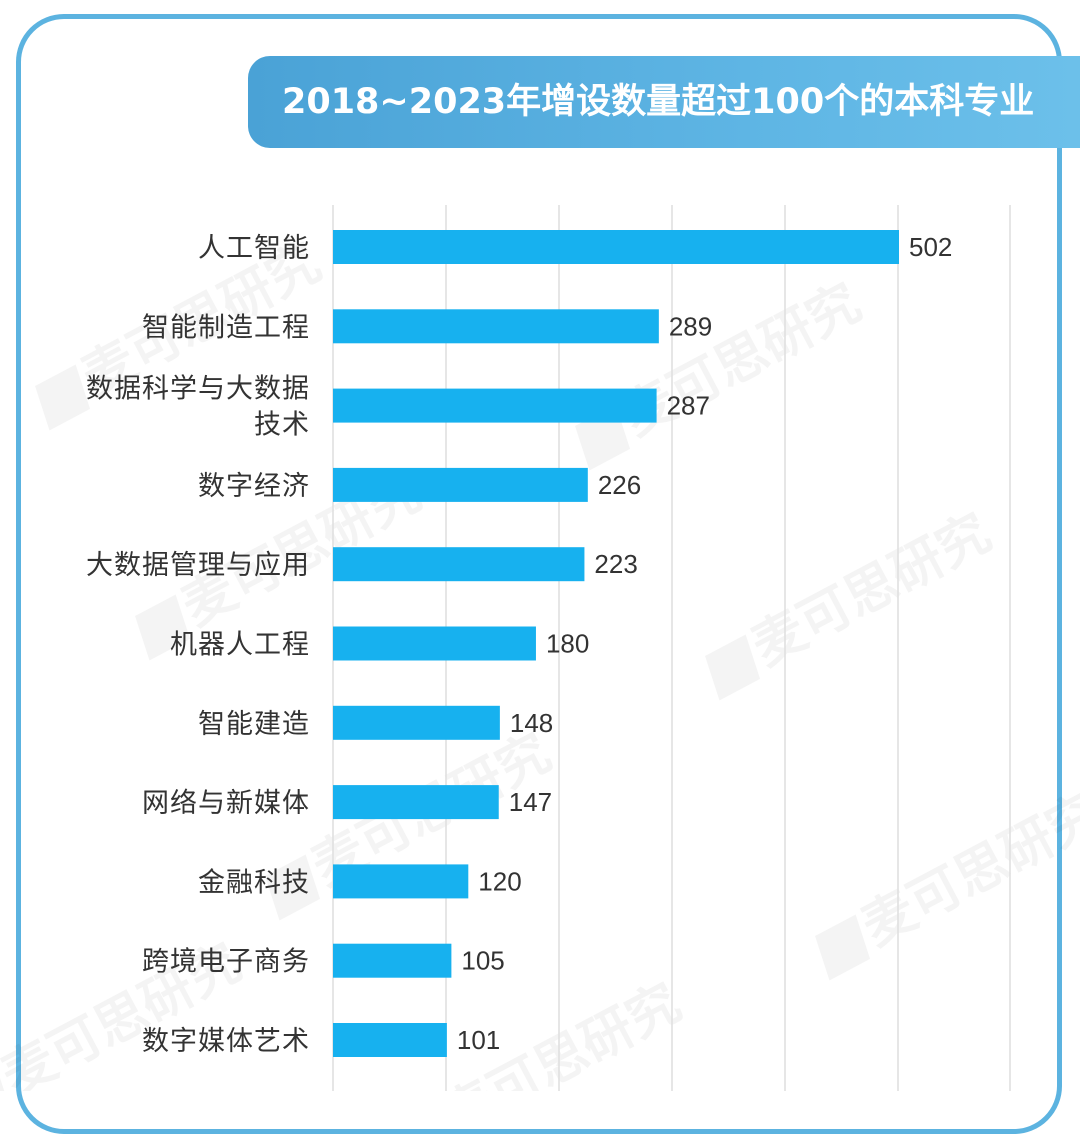 The height and width of the screenshot is (1134, 1080). What do you see at coordinates (226, 803) in the screenshot?
I see `category-label: 网络与新媒体` at bounding box center [226, 803].